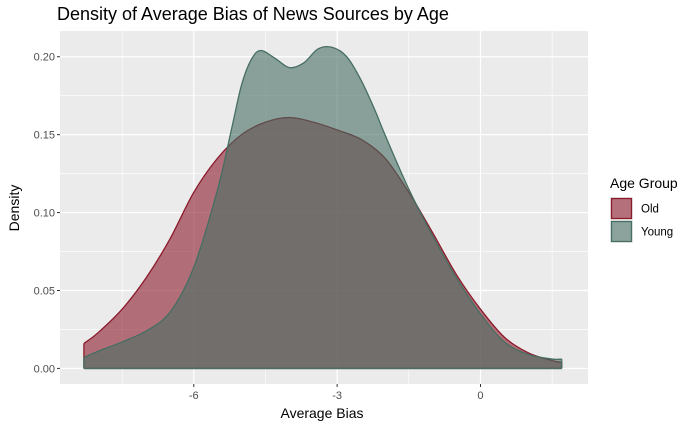  What do you see at coordinates (657, 233) in the screenshot?
I see `legend-label-young: Young` at bounding box center [657, 233].